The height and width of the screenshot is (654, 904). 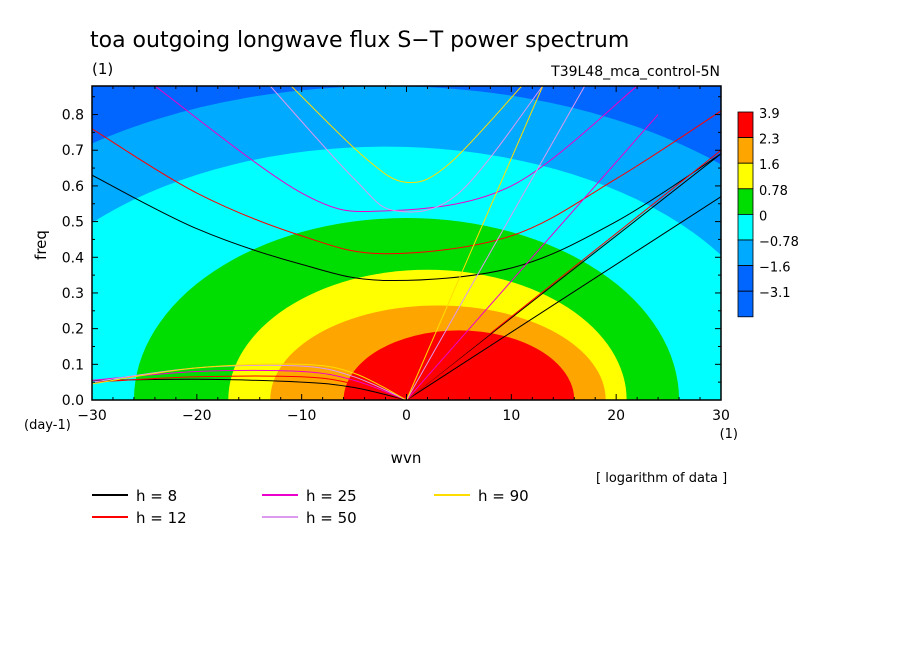 I want to click on legend-label: h = 50, so click(x=331, y=518).